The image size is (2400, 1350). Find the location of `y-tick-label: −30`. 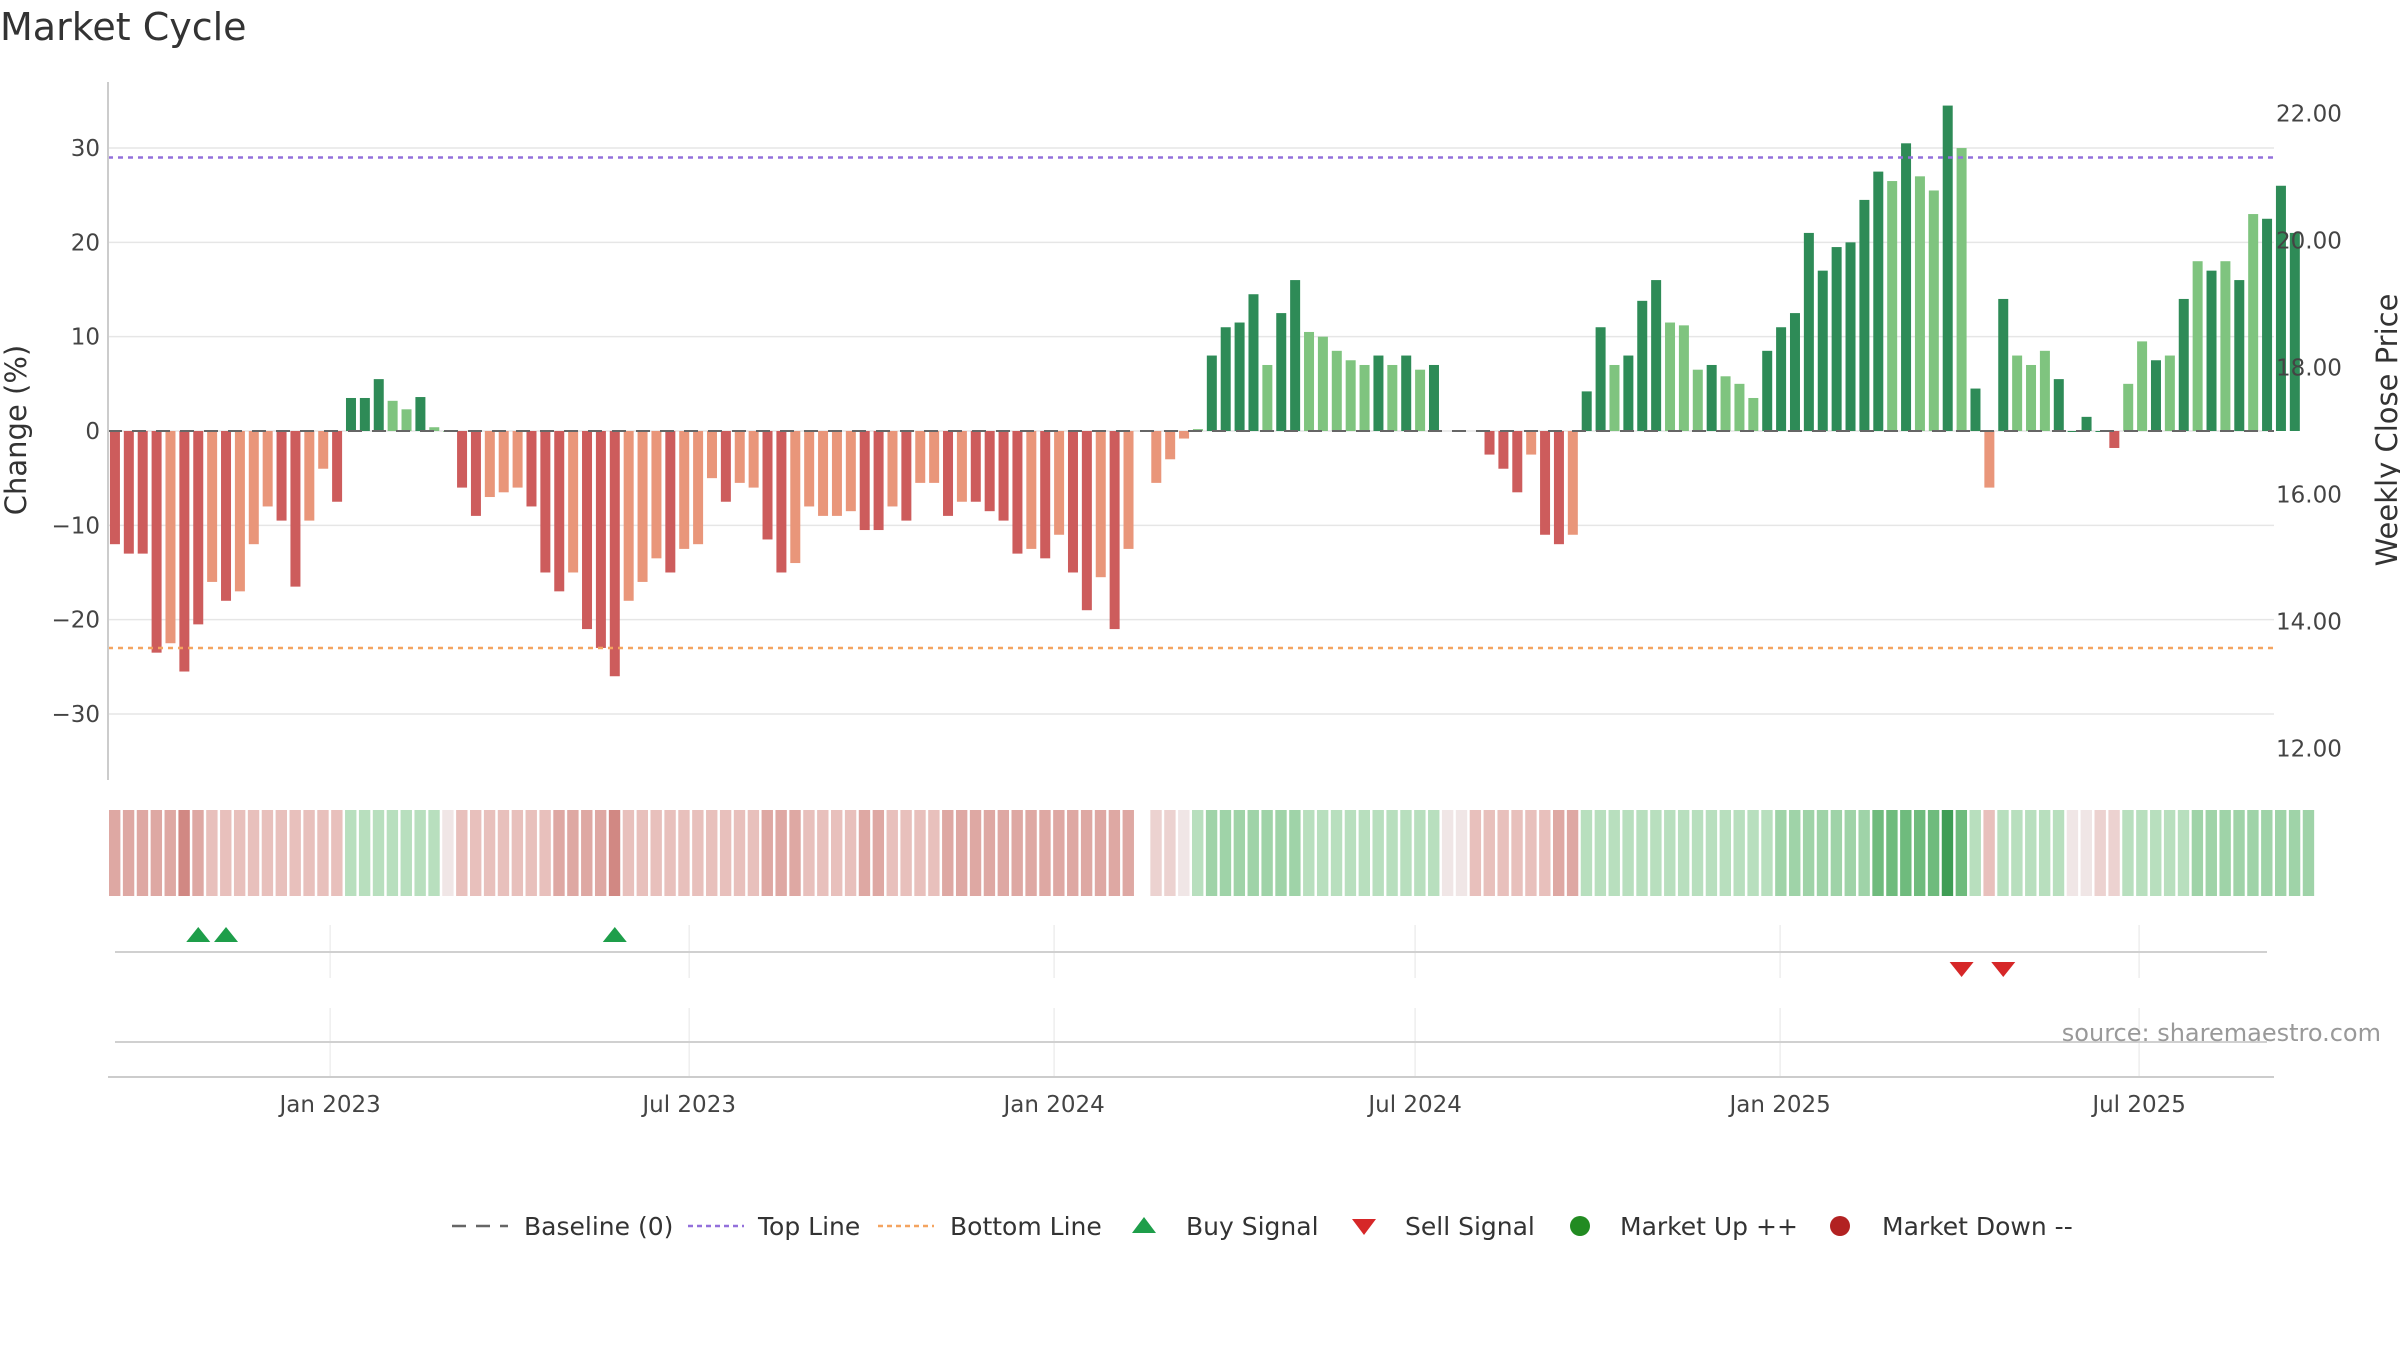

y-tick-label: −30 is located at coordinates (75, 715).